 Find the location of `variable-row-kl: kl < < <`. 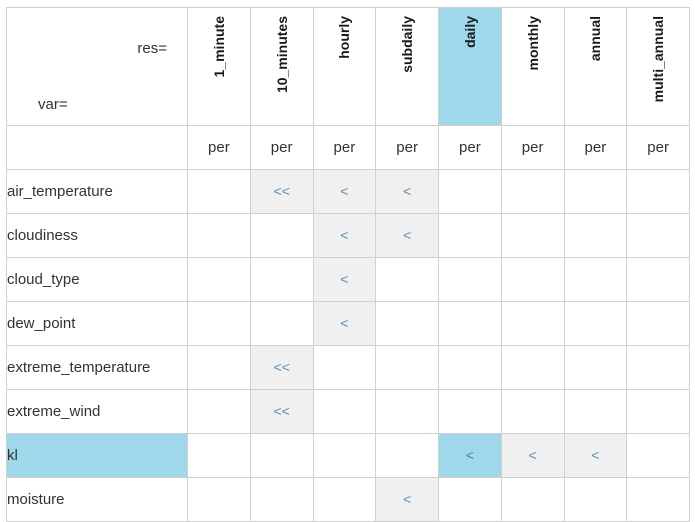

variable-row-kl: kl < < < is located at coordinates (348, 455).